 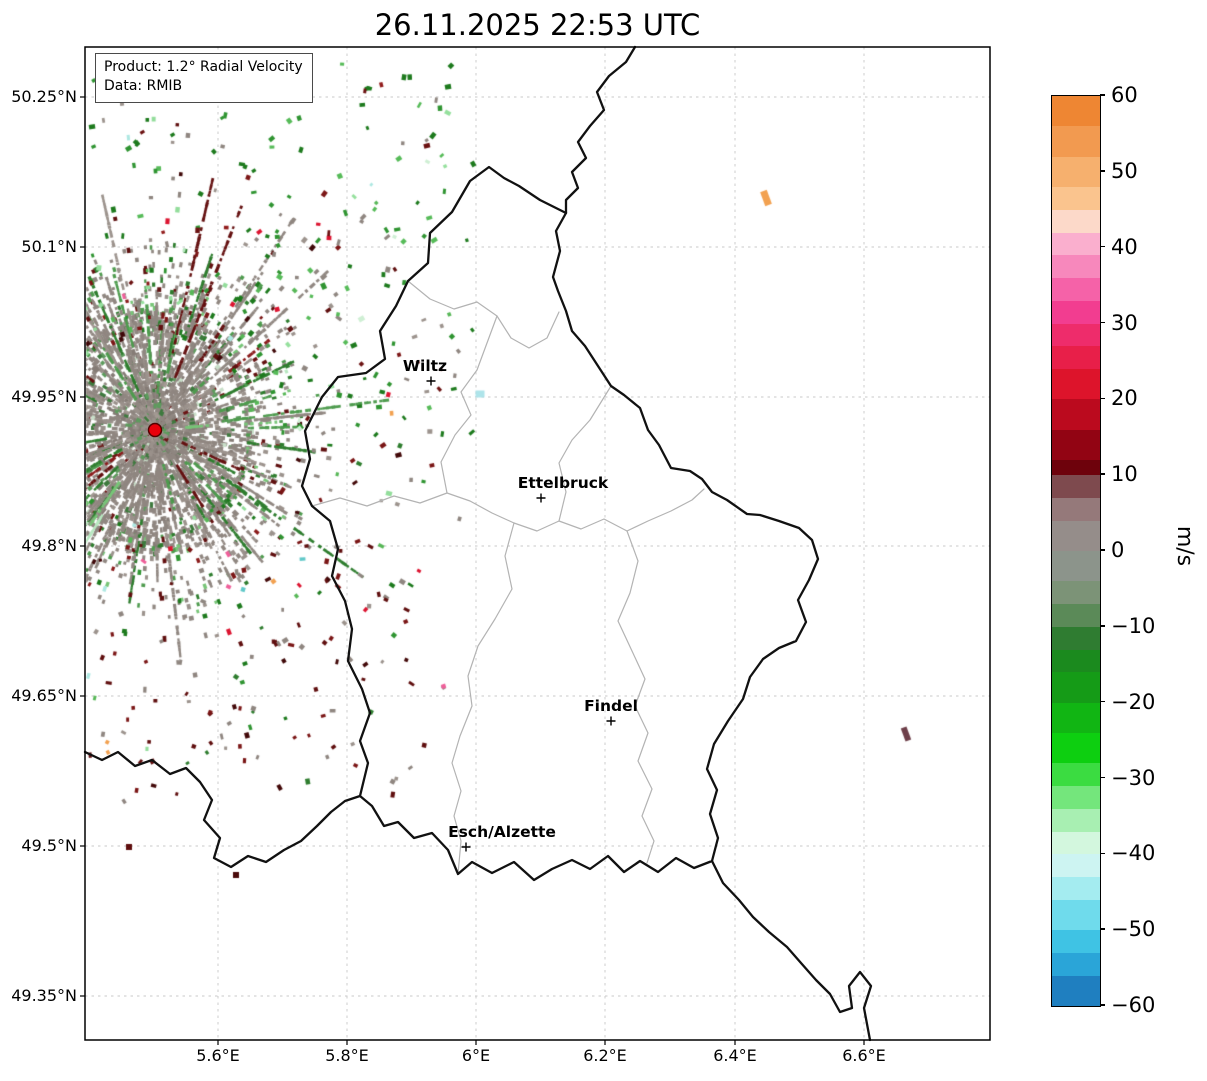 I want to click on colorbar-tick-label: 50, so click(x=1124, y=170).